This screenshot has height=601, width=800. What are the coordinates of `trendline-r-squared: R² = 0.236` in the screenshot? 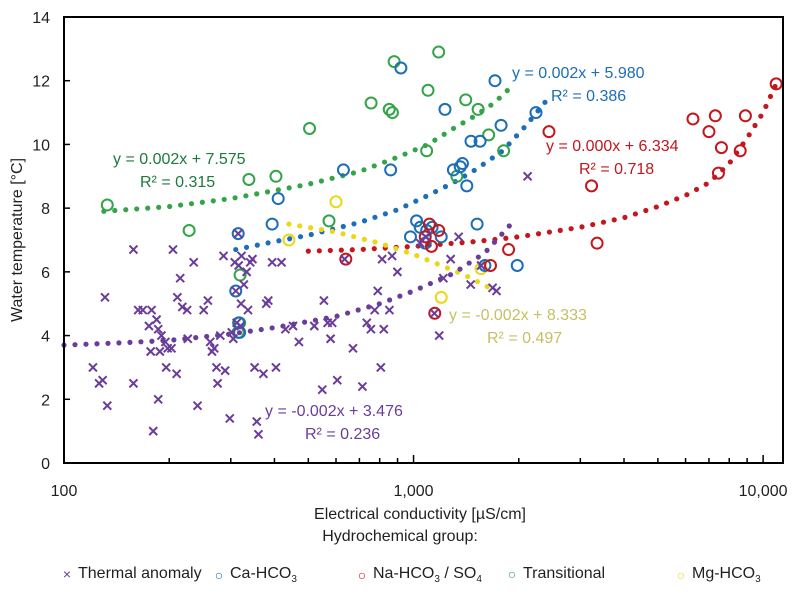 It's located at (342, 434).